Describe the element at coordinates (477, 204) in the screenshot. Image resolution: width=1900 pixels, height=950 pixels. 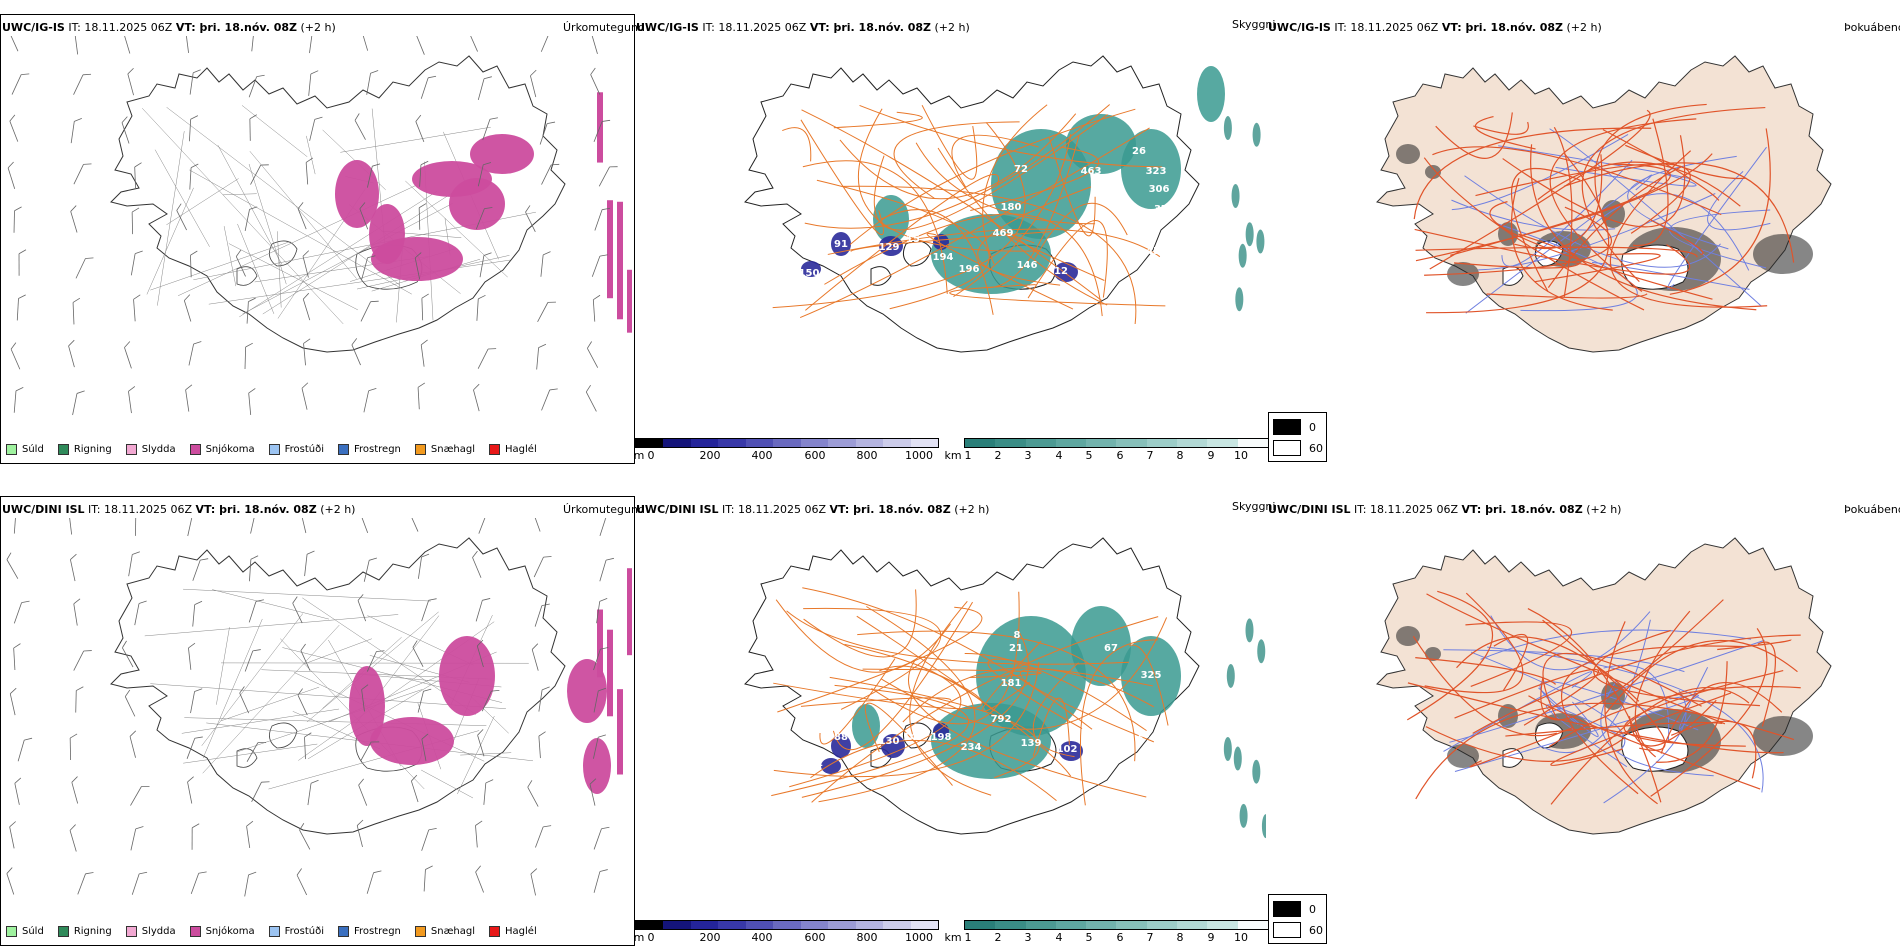
I see `snow-area` at that location.